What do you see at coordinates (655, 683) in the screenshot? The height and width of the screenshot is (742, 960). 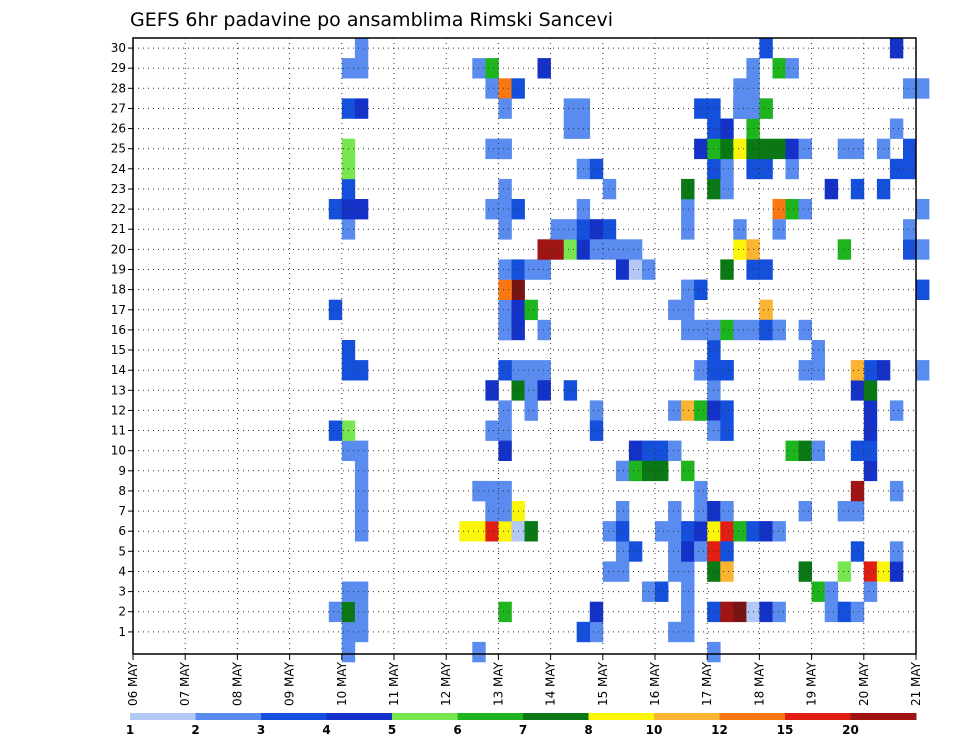 I see `x-tick-label: 16 MAY` at bounding box center [655, 683].